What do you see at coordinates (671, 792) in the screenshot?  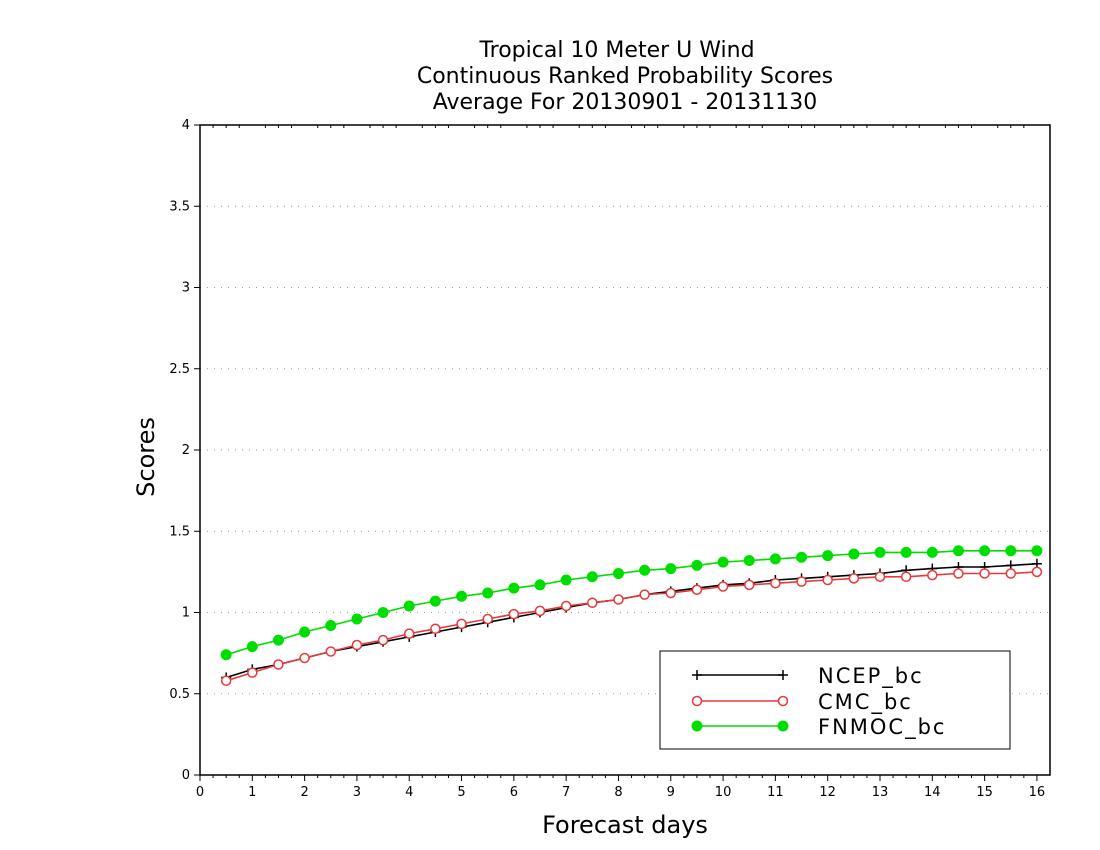 I see `x-tick-label: 9` at bounding box center [671, 792].